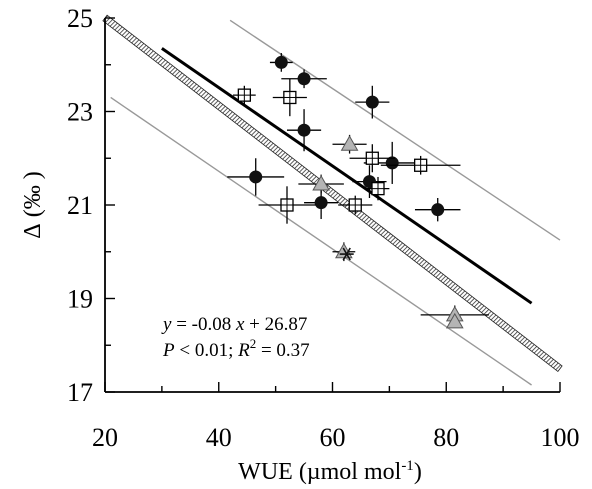  Describe the element at coordinates (253, 343) in the screenshot. I see `r2-superscript: 2` at that location.